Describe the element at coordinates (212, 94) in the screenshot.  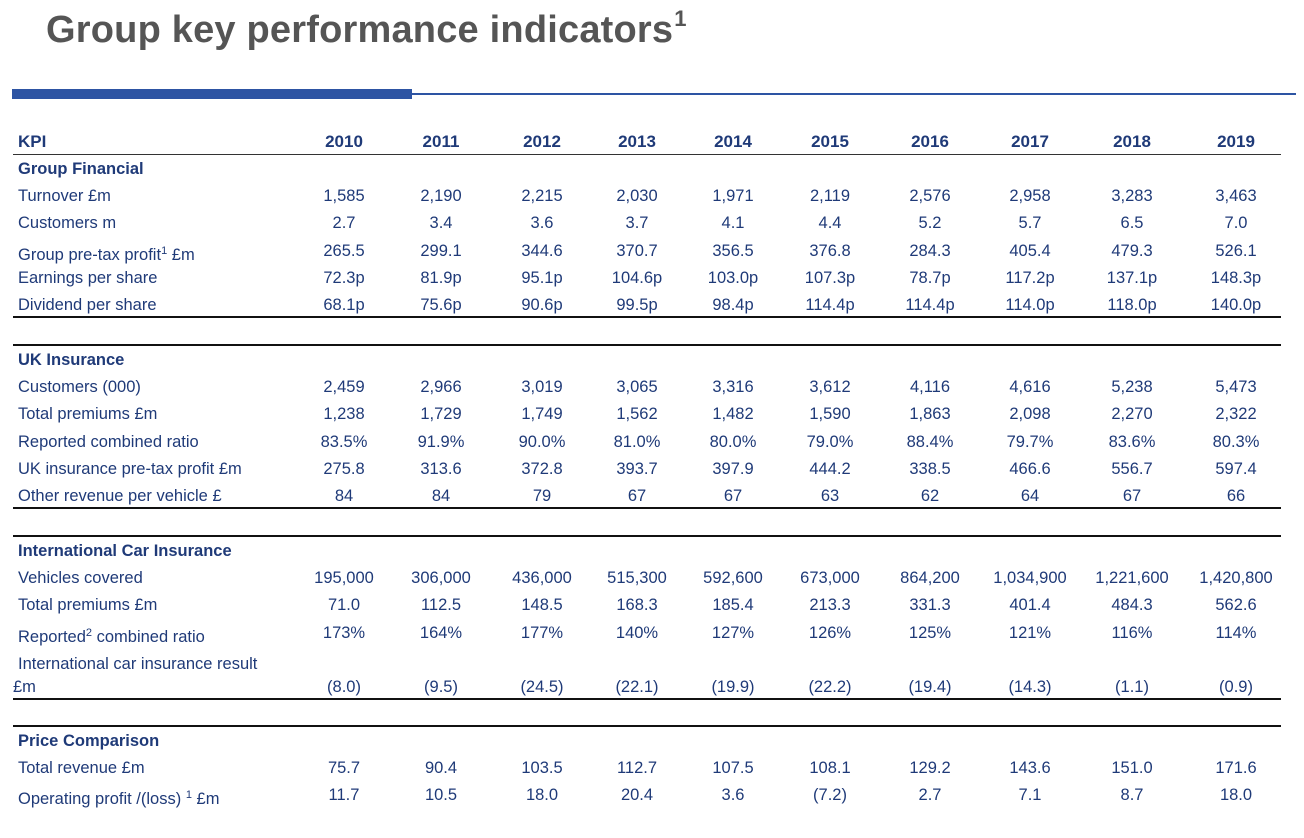
I see `header-rule-thick` at that location.